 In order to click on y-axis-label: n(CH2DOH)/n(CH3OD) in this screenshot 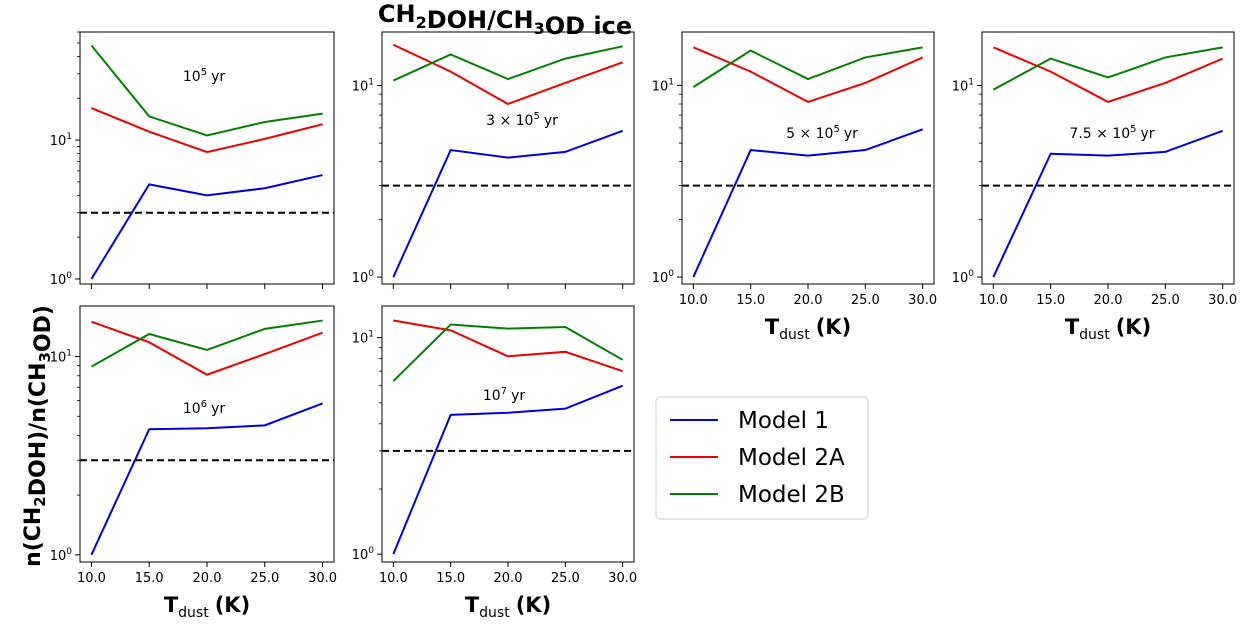, I will do `click(38, 436)`.